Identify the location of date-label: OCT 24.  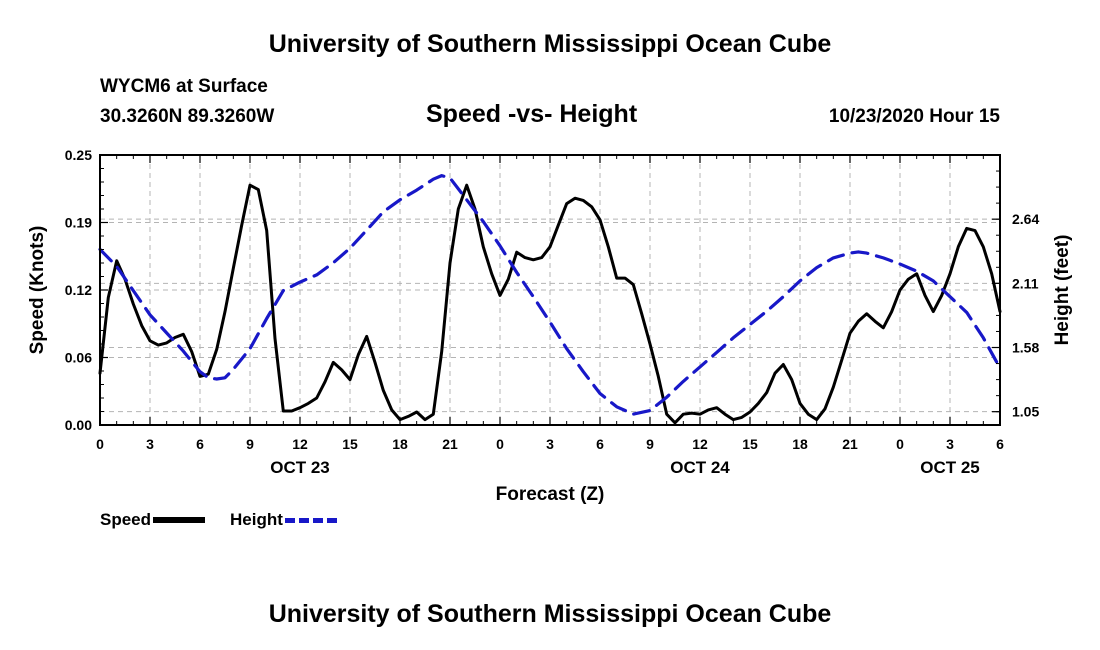
(700, 467).